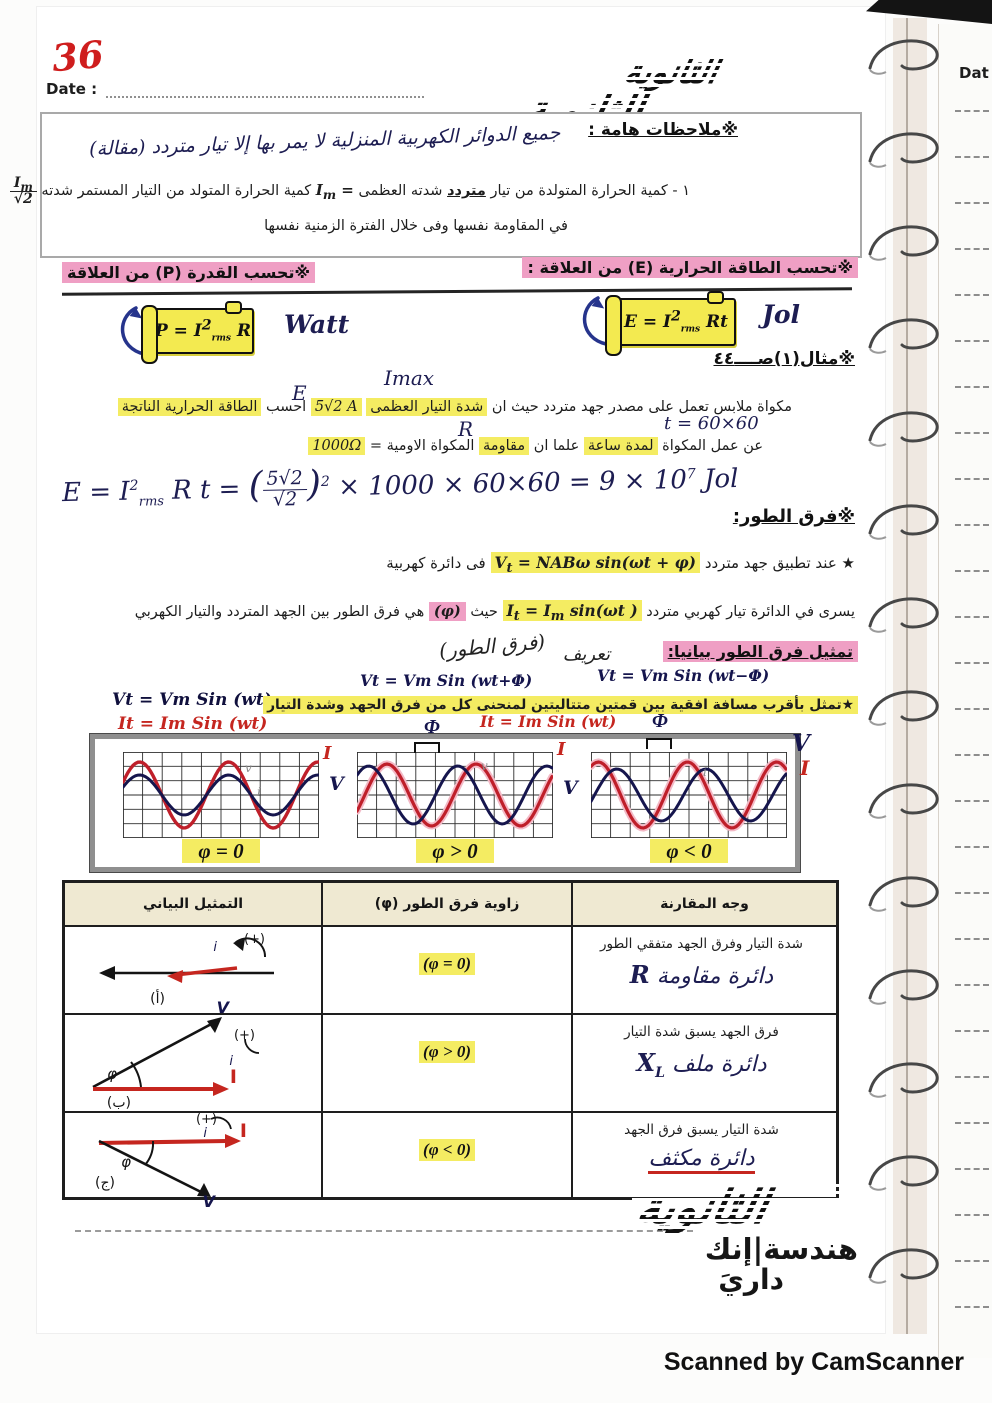  What do you see at coordinates (704, 1155) in the screenshot?
I see `table-row-comparison: شدة التيار يسبق فرق الجهد دائرة مكثف` at bounding box center [704, 1155].